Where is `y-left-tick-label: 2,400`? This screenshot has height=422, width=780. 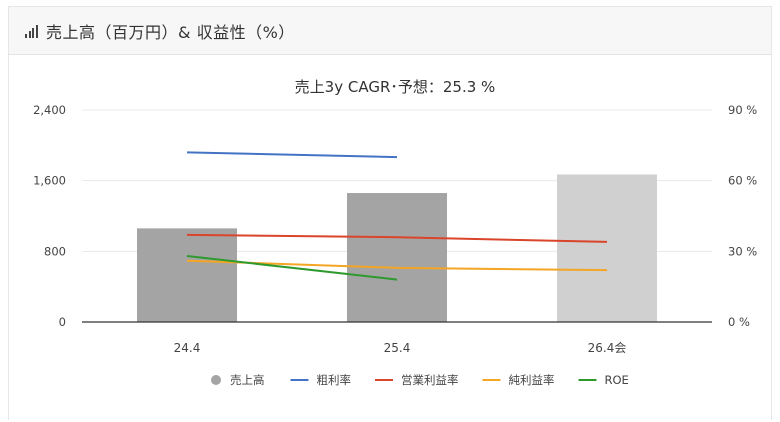 y-left-tick-label: 2,400 is located at coordinates (49, 110).